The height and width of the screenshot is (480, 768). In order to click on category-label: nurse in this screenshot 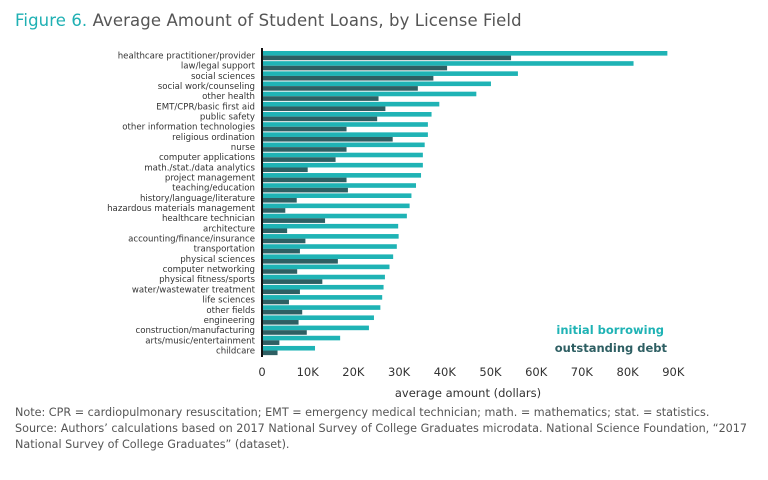, I will do `click(243, 148)`.